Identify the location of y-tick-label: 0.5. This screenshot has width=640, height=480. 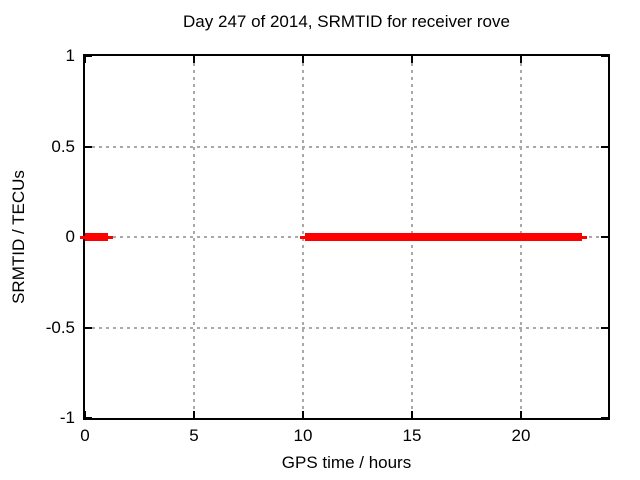
(63, 146).